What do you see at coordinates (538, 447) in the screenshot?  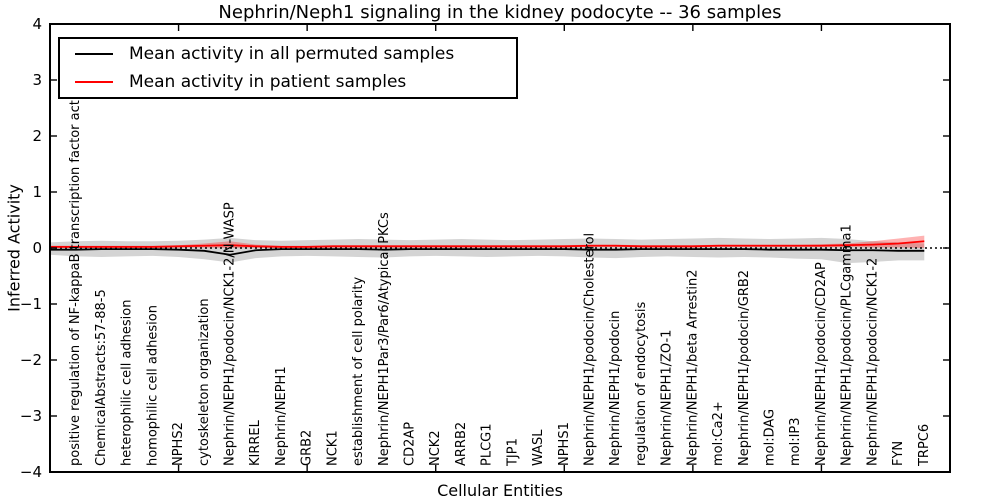 I see `x-tick-label: WASL` at bounding box center [538, 447].